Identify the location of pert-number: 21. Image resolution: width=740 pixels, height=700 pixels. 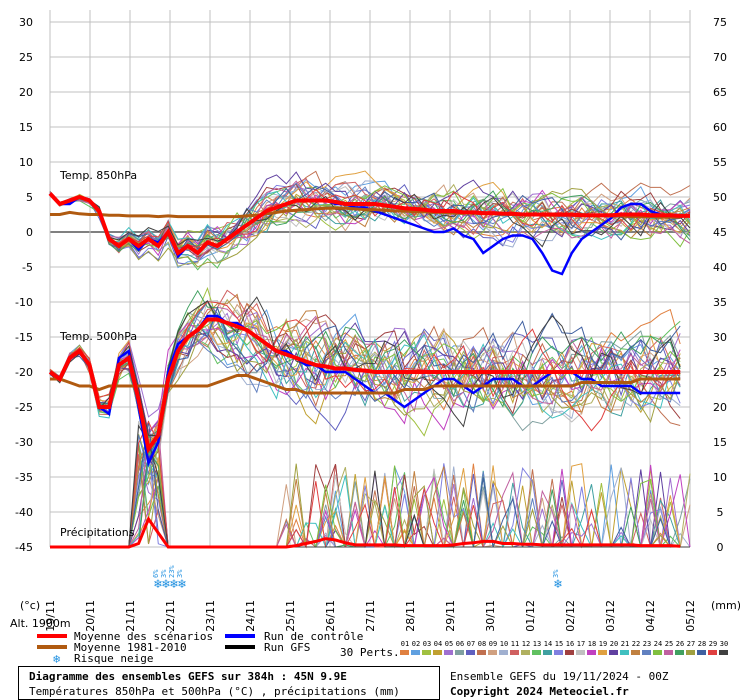
(625, 644).